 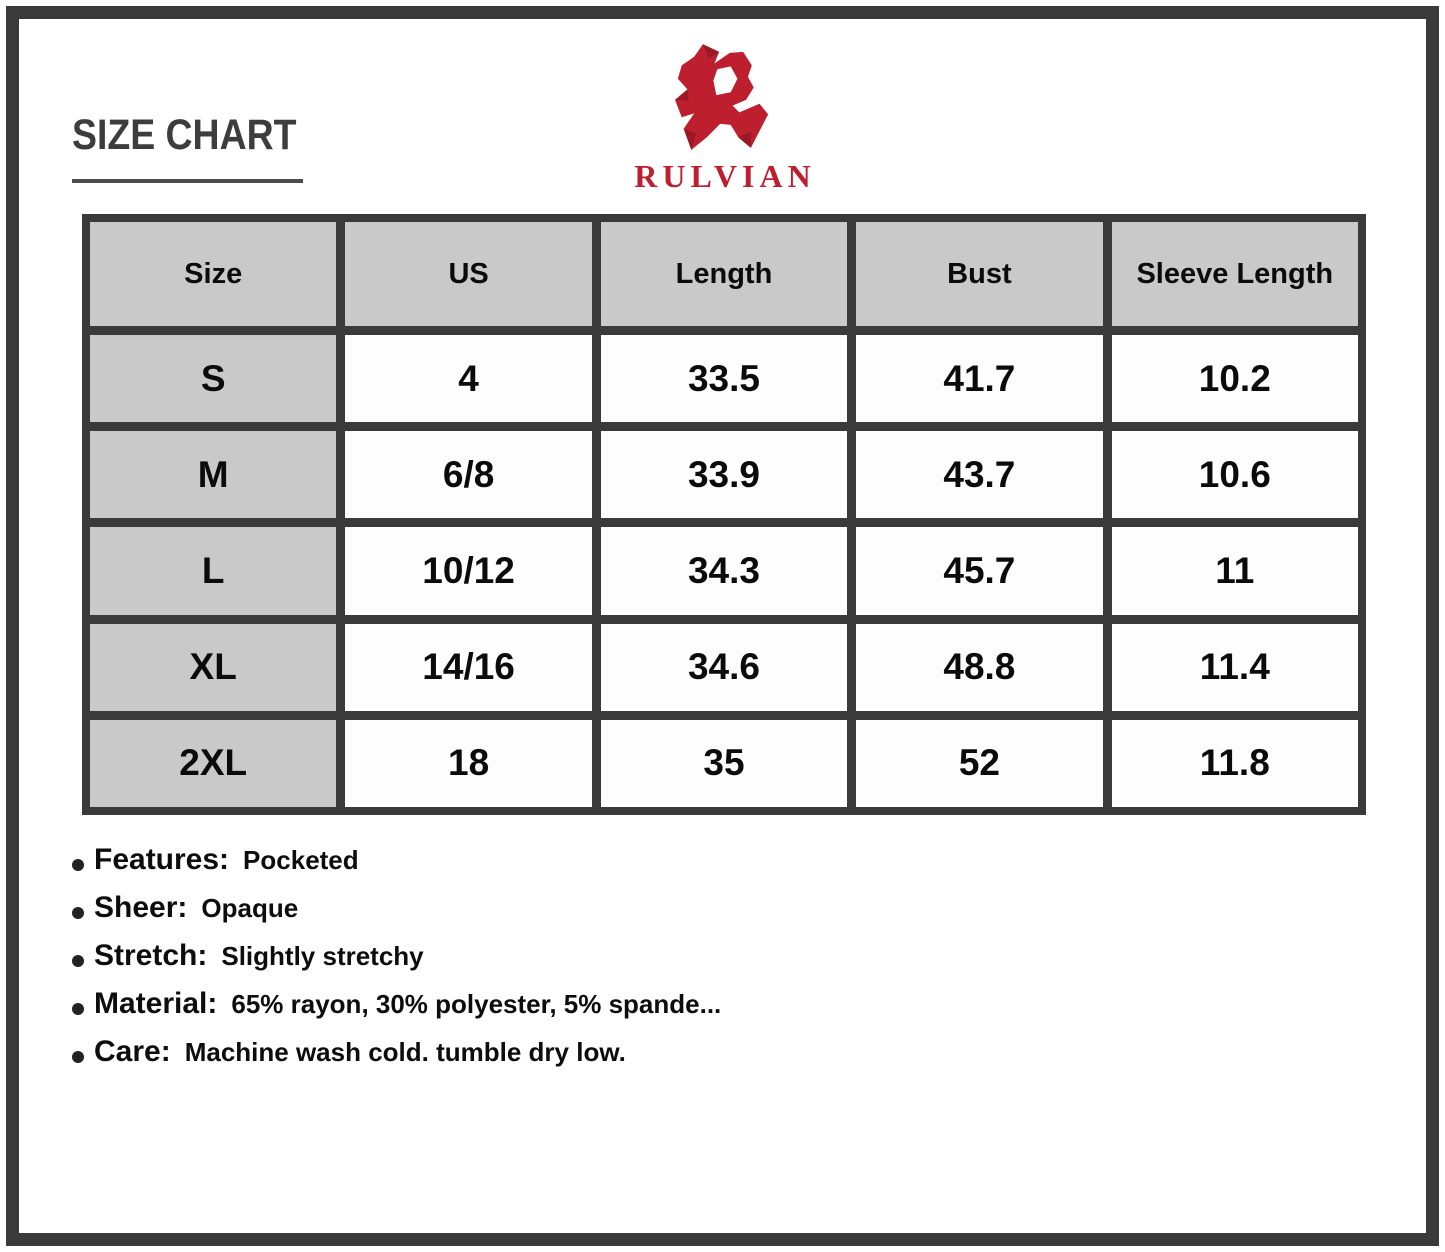 What do you see at coordinates (724, 274) in the screenshot?
I see `header-cell-length: Length` at bounding box center [724, 274].